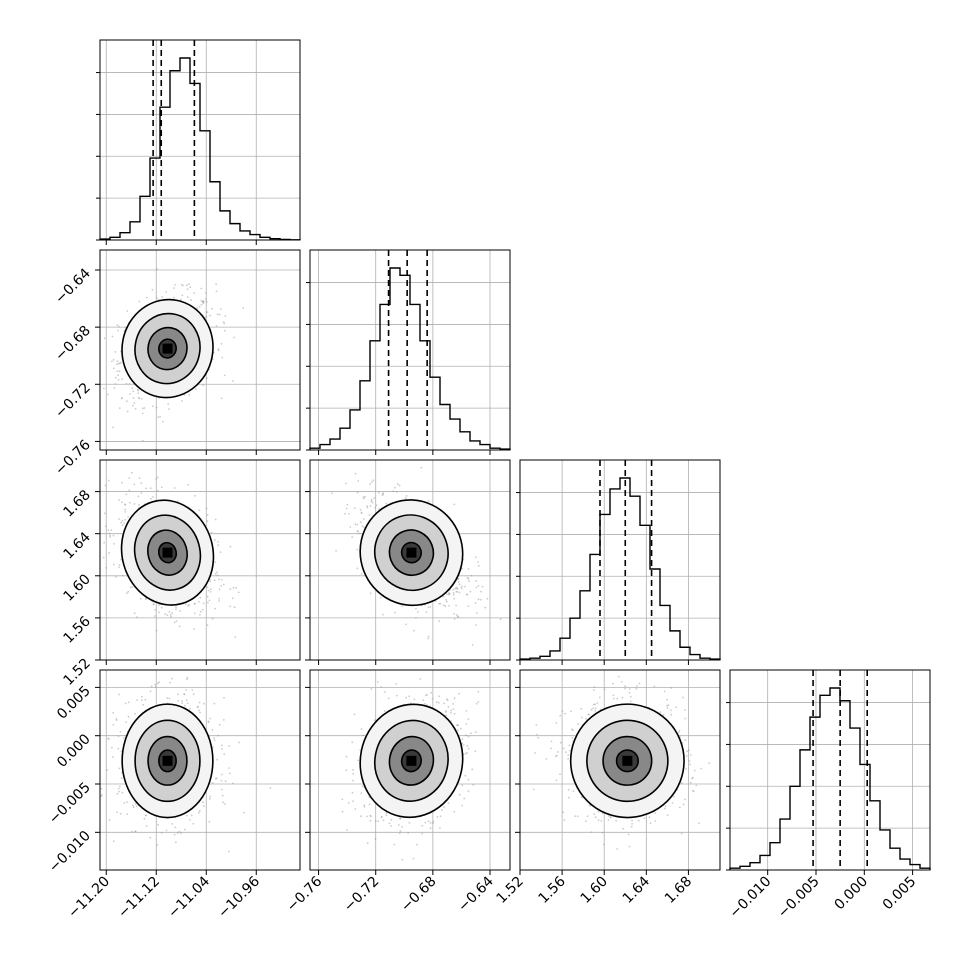 The image size is (970, 970). Describe the element at coordinates (73, 344) in the screenshot. I see `y-tick-label: −0.68` at that location.